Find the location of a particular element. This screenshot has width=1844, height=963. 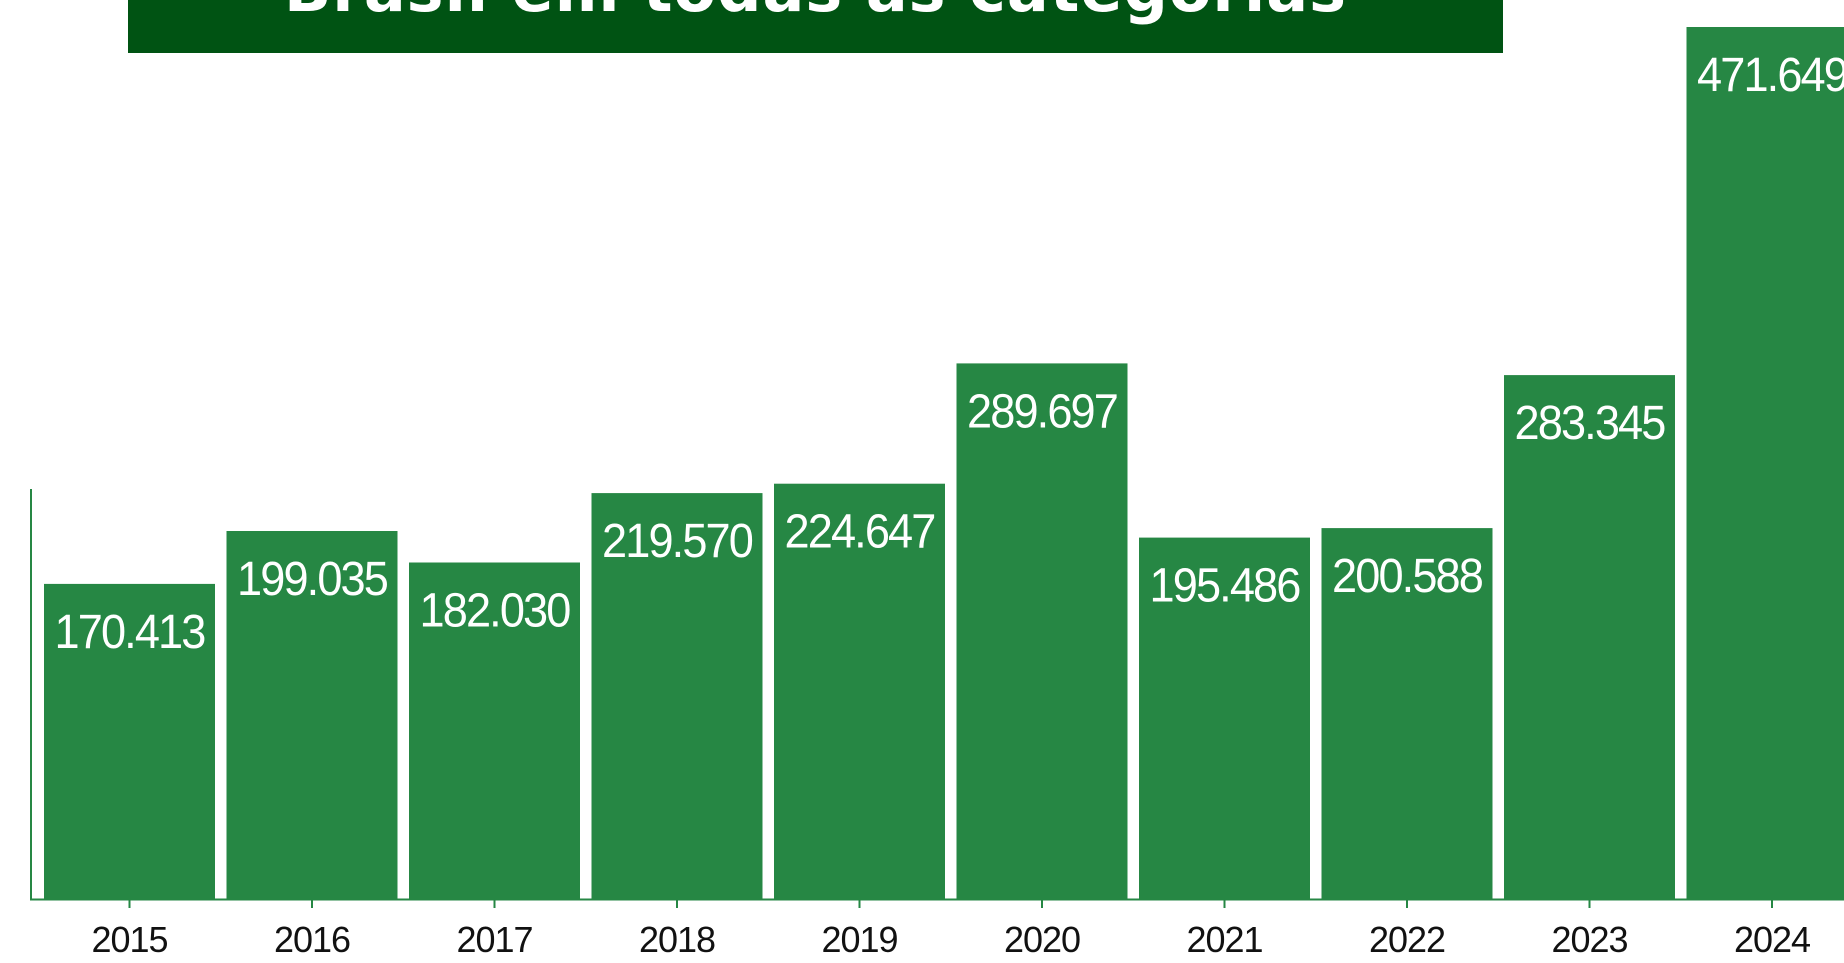

bar-2018 is located at coordinates (677, 696).